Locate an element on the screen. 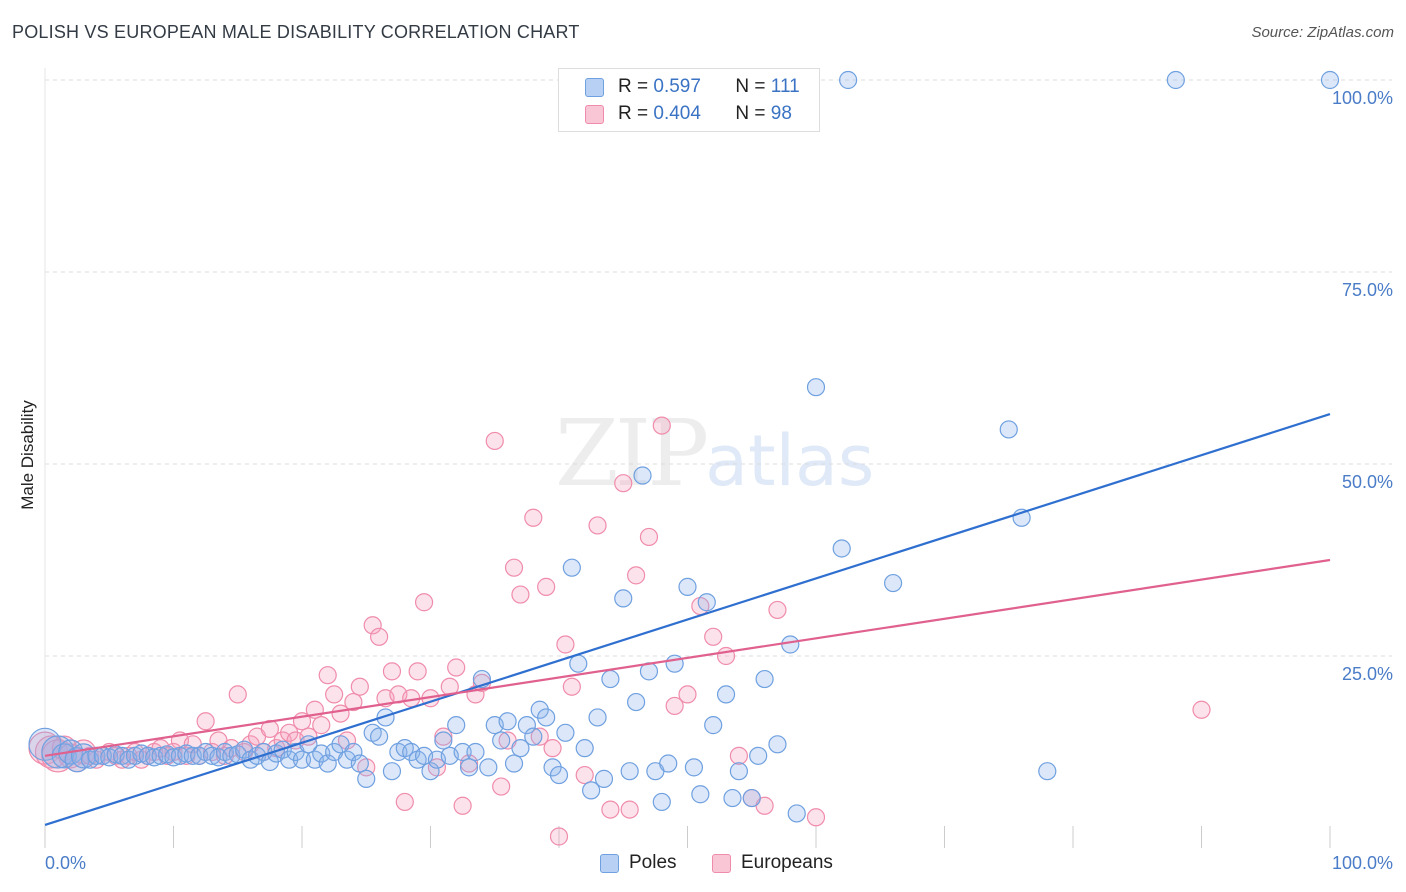 The width and height of the screenshot is (1406, 892). series-legend-poles: Poles is located at coordinates (638, 863).